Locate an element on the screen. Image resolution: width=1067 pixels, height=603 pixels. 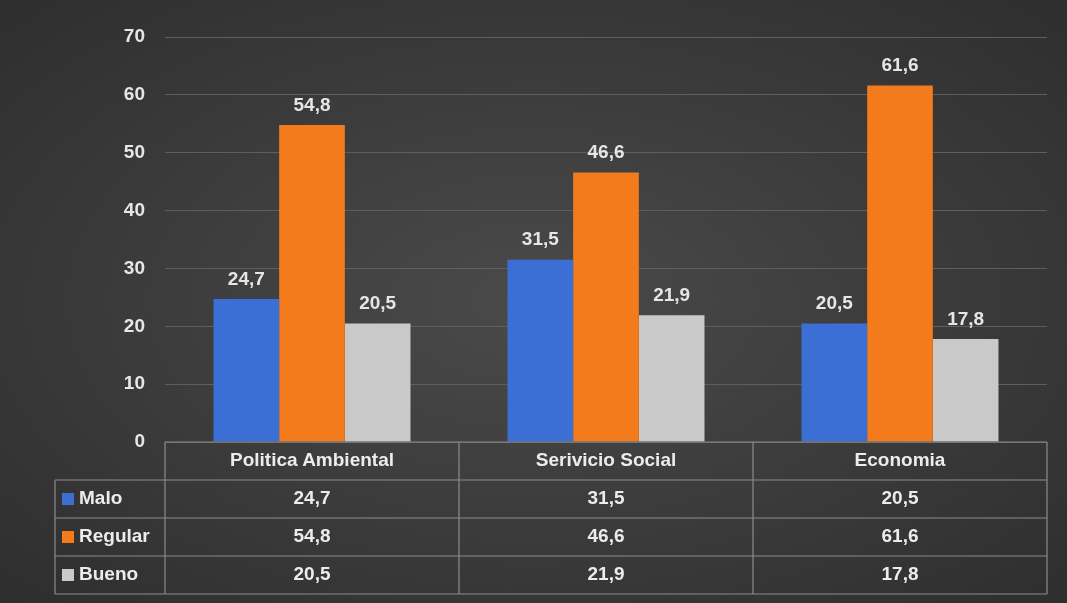
x-tick-label: Politica Ambiental is located at coordinates (312, 460).